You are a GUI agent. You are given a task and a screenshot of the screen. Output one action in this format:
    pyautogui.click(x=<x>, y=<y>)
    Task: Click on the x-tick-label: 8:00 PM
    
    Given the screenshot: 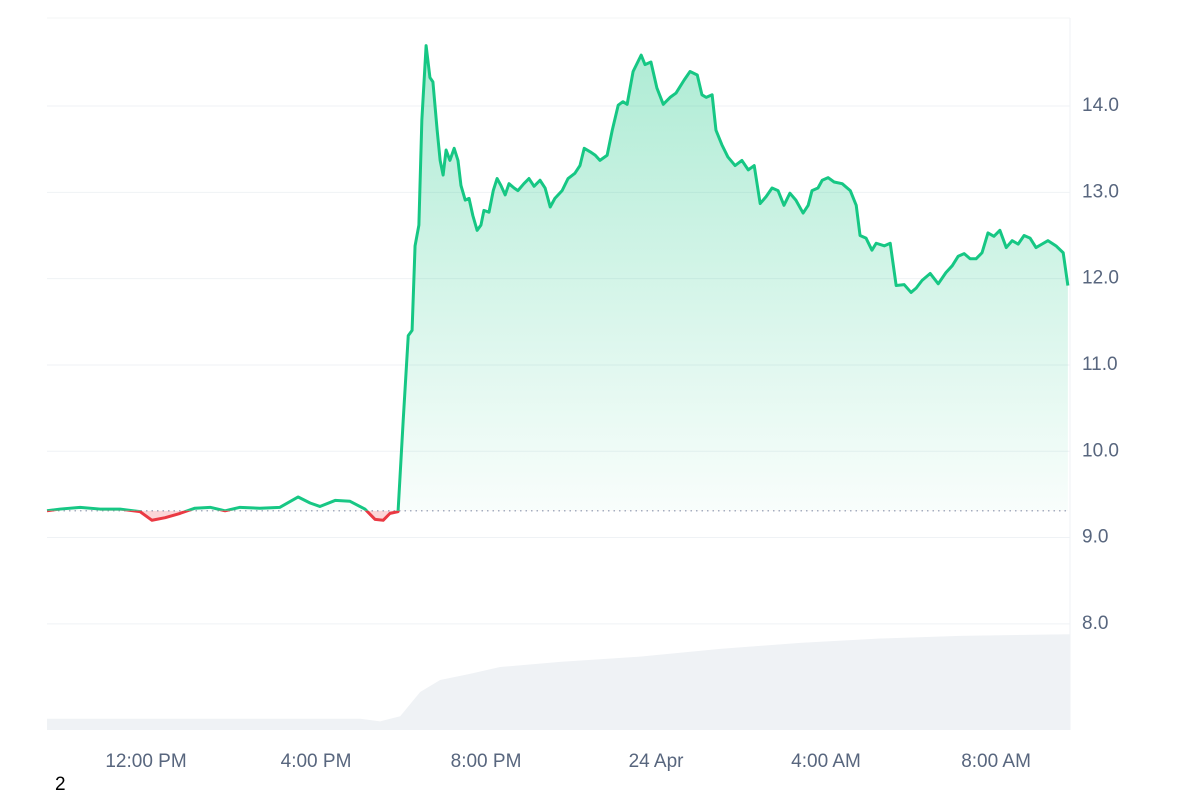 What is the action you would take?
    pyautogui.click(x=486, y=761)
    